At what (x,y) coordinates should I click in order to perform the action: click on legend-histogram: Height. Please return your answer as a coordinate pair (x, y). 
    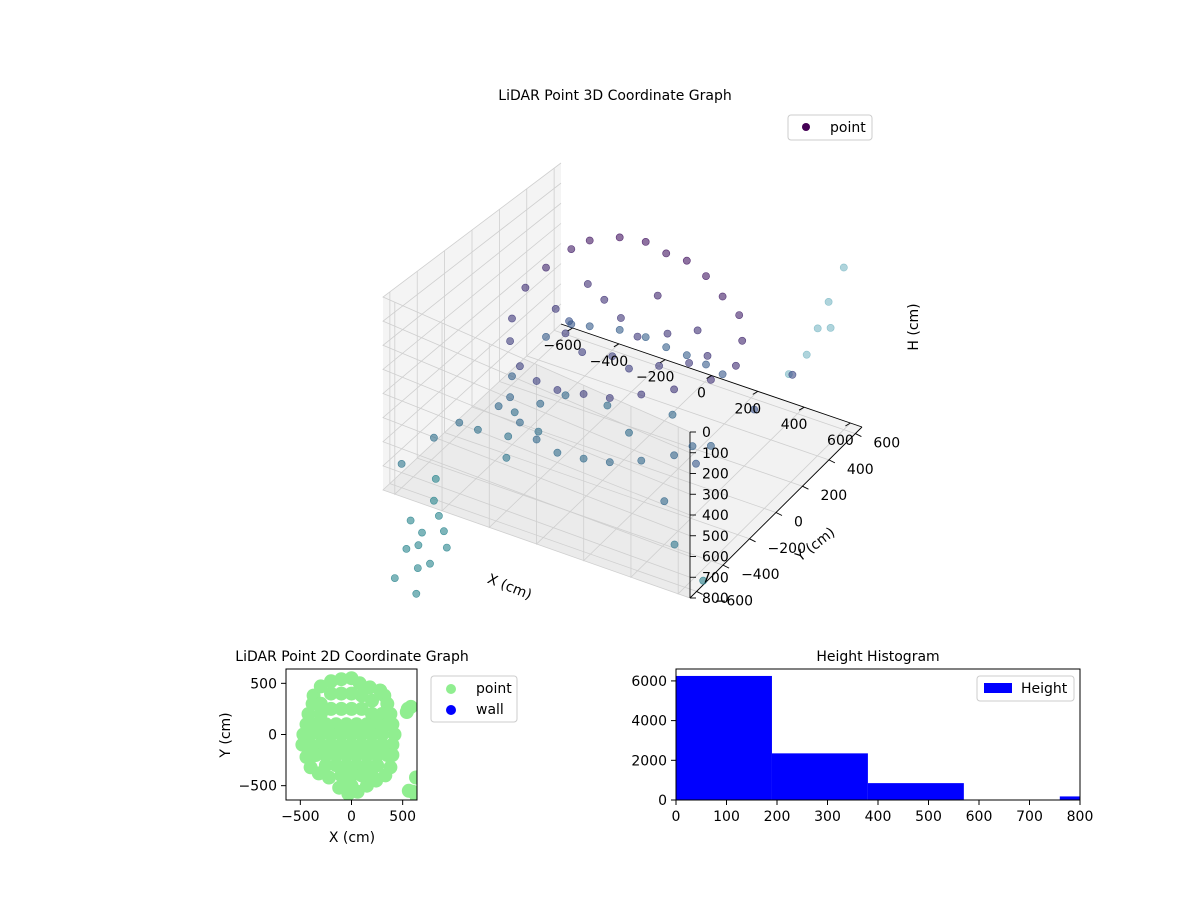
    Looking at the image, I should click on (1025, 688).